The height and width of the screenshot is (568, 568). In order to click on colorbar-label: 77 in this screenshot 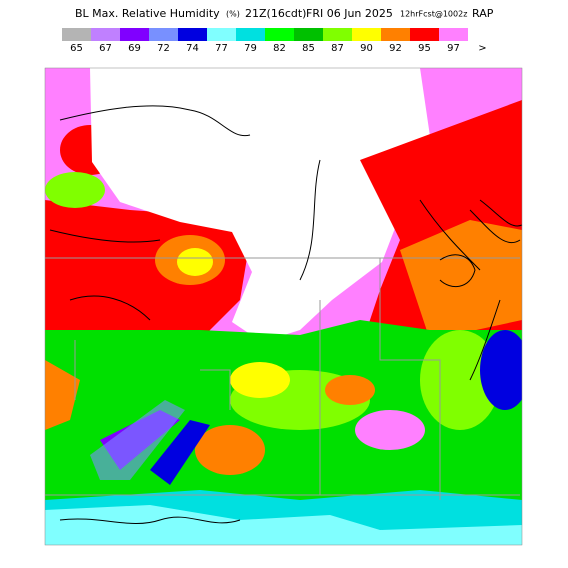, I will do `click(221, 48)`.